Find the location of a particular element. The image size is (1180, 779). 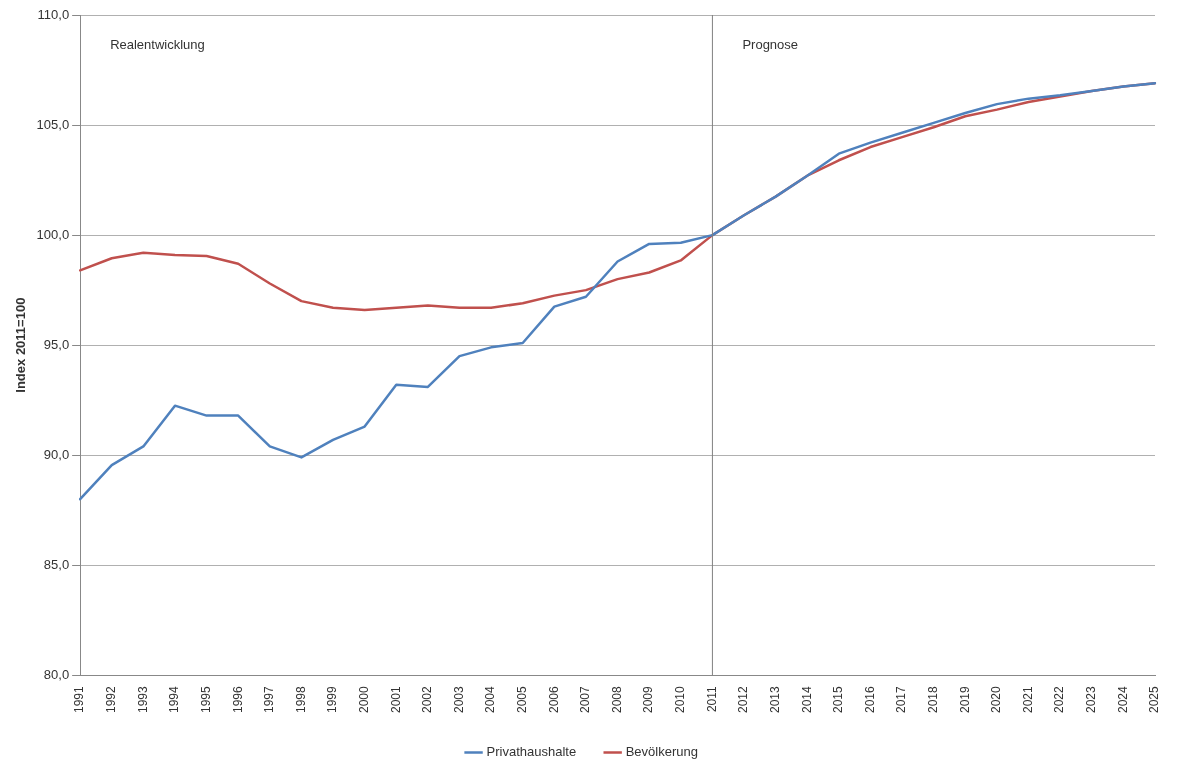

x-tick-label: 2003 is located at coordinates (458, 699).